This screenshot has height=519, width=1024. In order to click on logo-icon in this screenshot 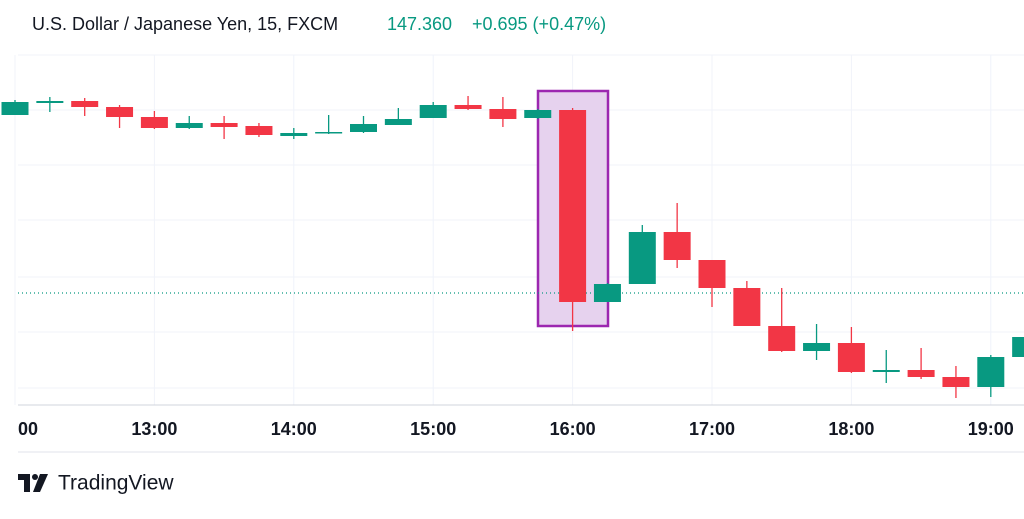, I will do `click(33, 483)`.